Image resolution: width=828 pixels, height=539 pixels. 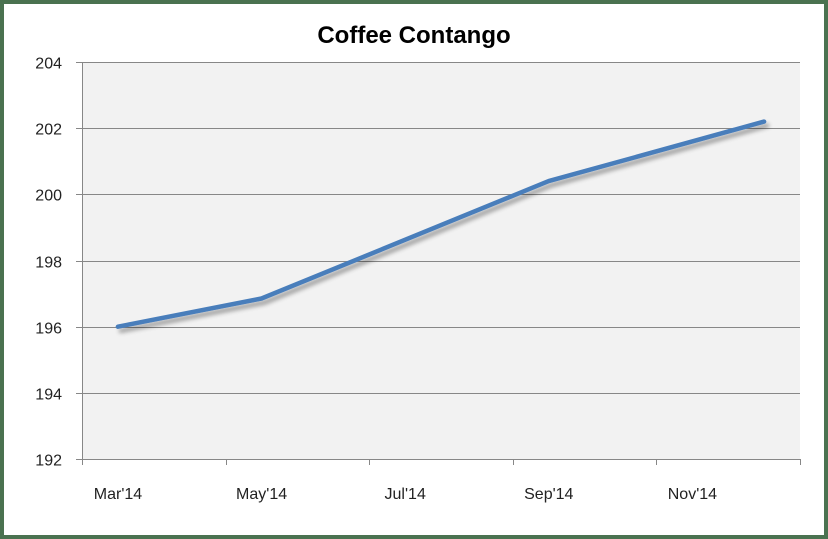 I want to click on y-tick-label: 198, so click(x=48, y=263).